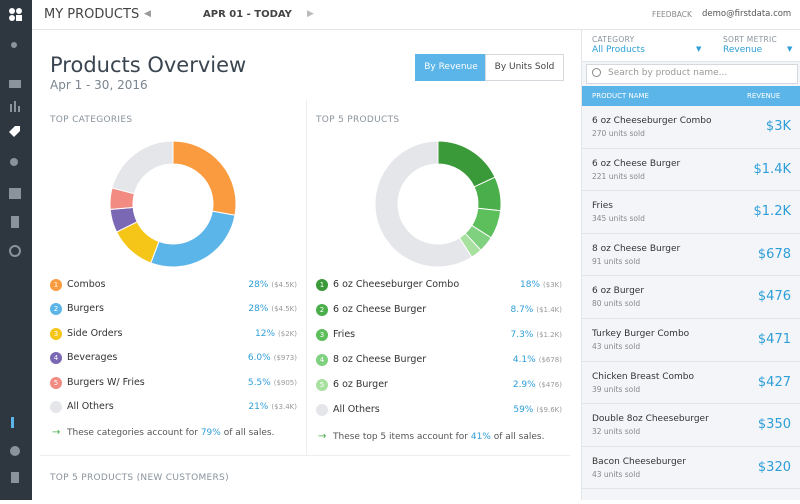 The height and width of the screenshot is (504, 800). What do you see at coordinates (522, 310) in the screenshot?
I see `share-label: 8.7%` at bounding box center [522, 310].